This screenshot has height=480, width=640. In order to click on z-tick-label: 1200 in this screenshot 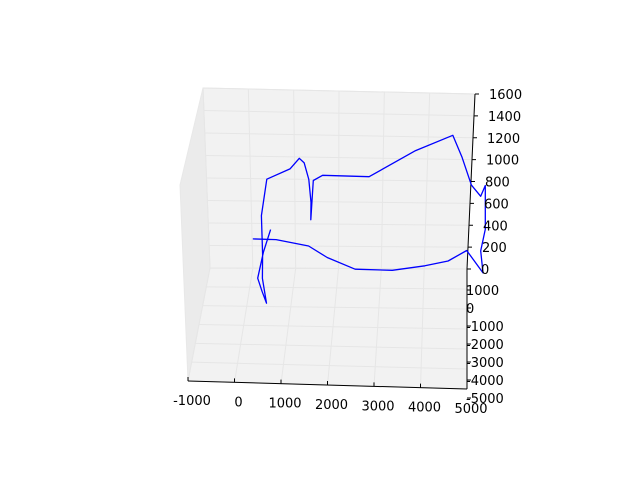, I will do `click(503, 139)`.